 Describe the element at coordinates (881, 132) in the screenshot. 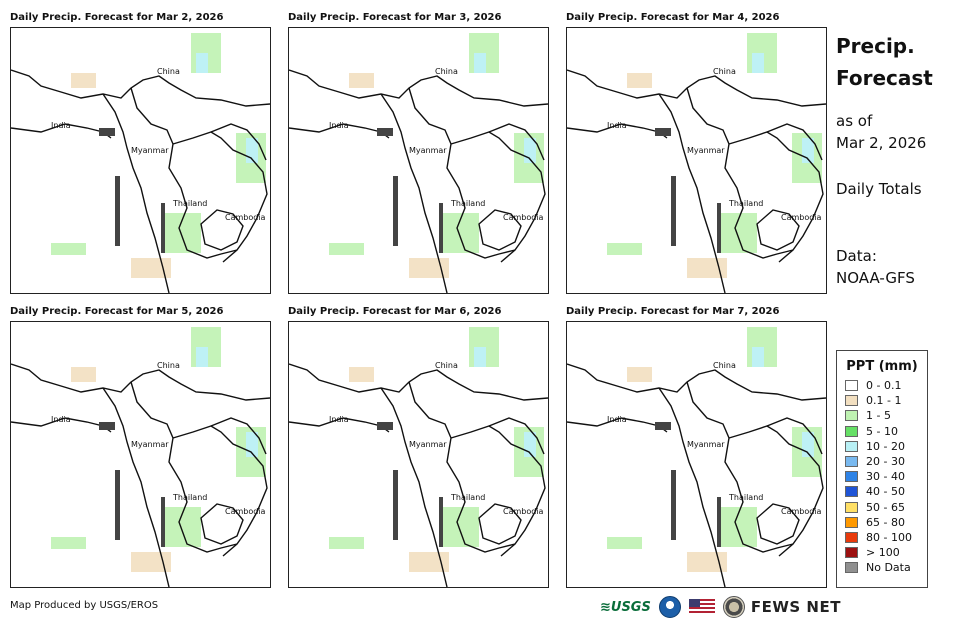

I see `asof-block: as of Mar 2, 2026` at that location.